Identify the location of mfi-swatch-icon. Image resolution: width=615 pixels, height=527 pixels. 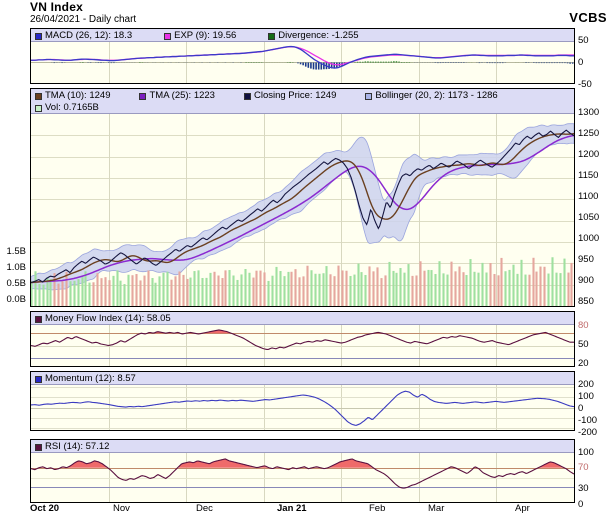
(38, 319).